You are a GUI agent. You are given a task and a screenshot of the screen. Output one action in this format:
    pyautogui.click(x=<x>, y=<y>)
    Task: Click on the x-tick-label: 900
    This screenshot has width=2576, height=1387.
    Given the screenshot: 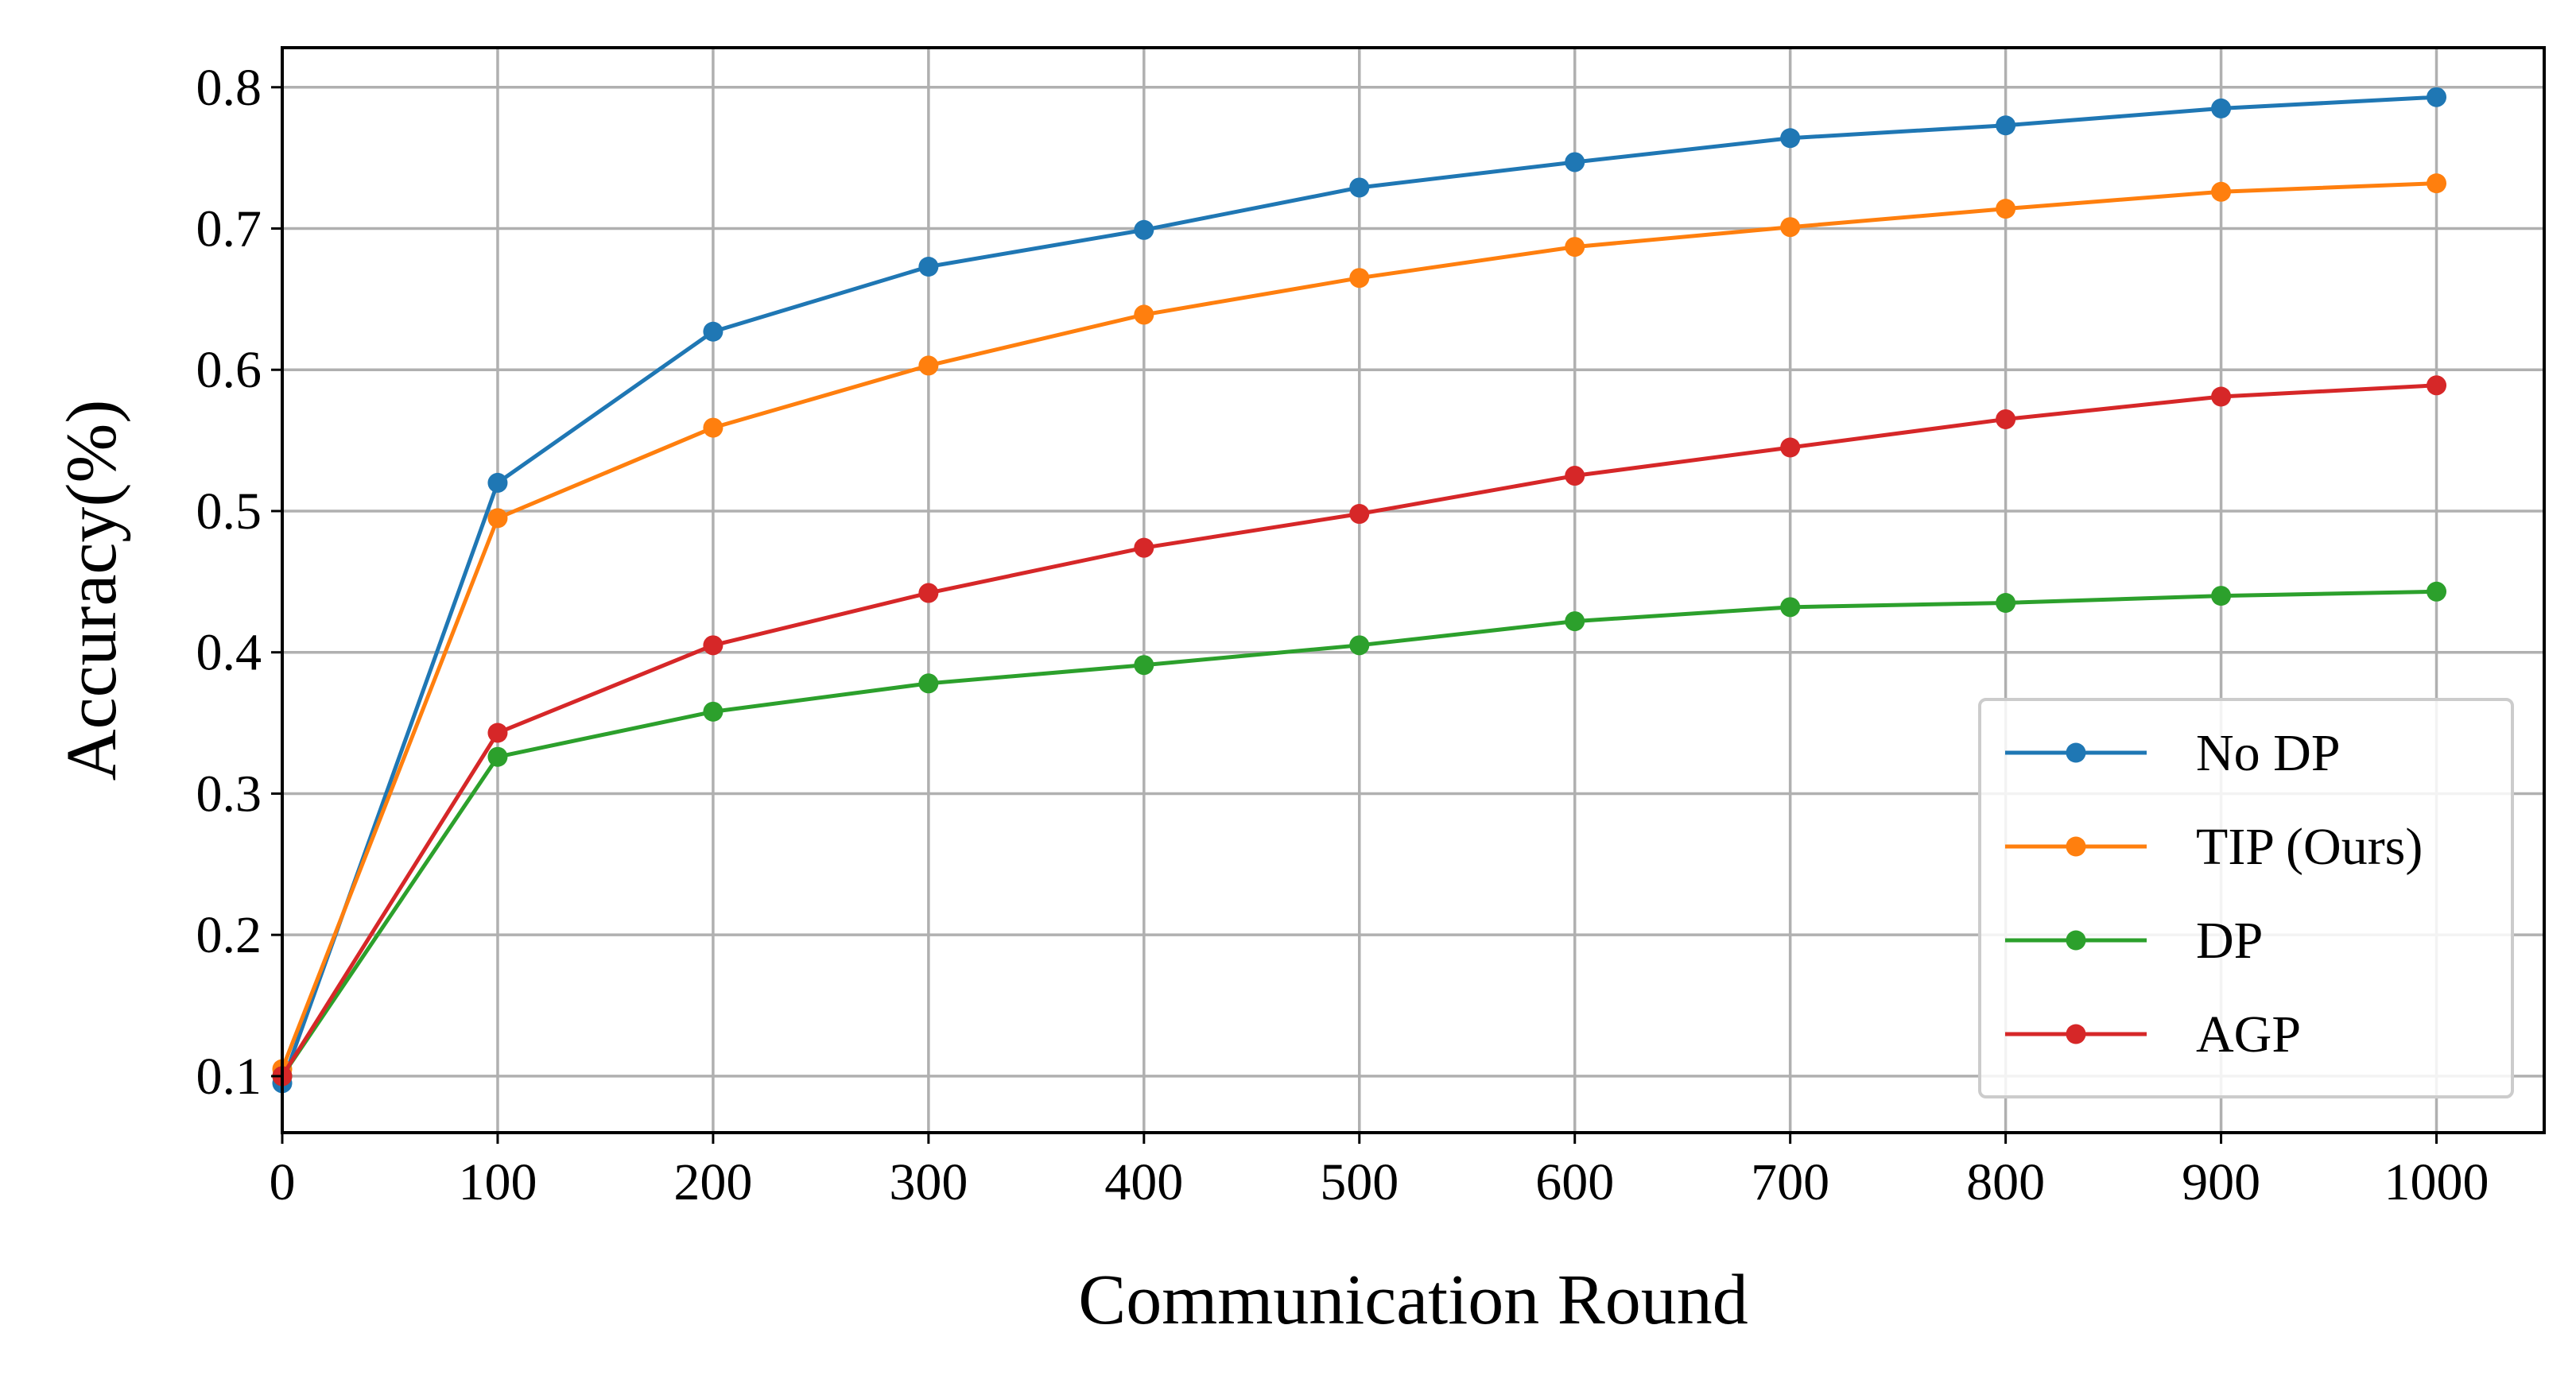 What is the action you would take?
    pyautogui.click(x=2221, y=1182)
    